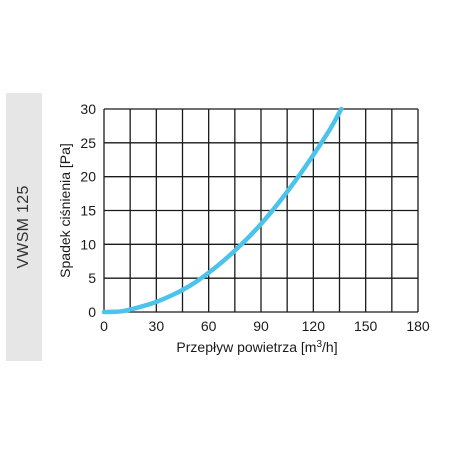 This screenshot has width=456, height=456. Describe the element at coordinates (261, 326) in the screenshot. I see `x-tick-label: 90` at that location.